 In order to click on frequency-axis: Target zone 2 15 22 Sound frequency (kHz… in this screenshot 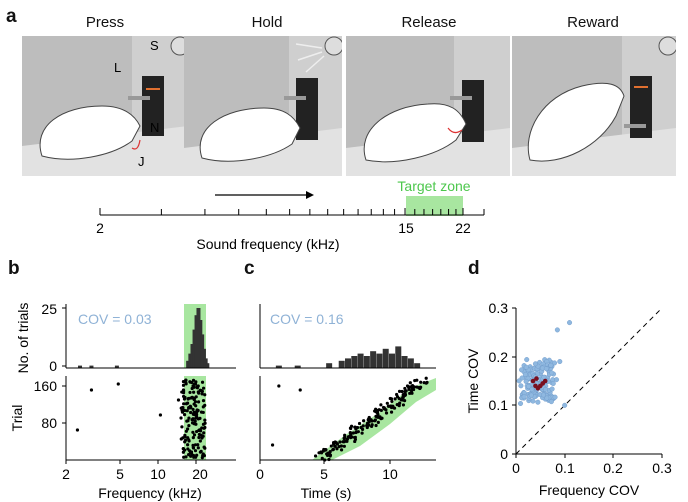, I will do `click(290, 215)`.